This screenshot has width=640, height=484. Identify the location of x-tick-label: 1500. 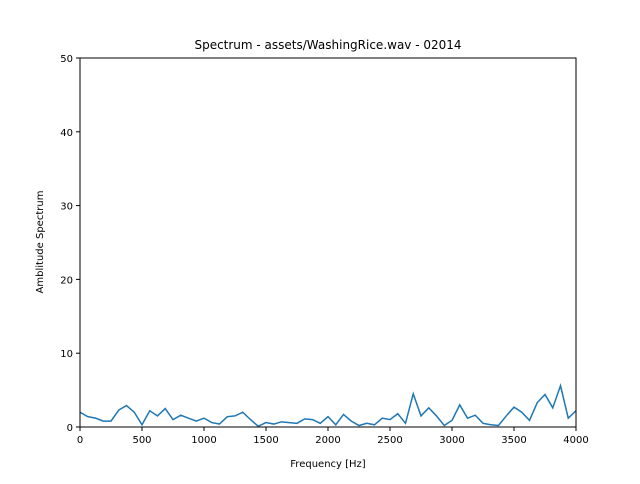
(265, 440).